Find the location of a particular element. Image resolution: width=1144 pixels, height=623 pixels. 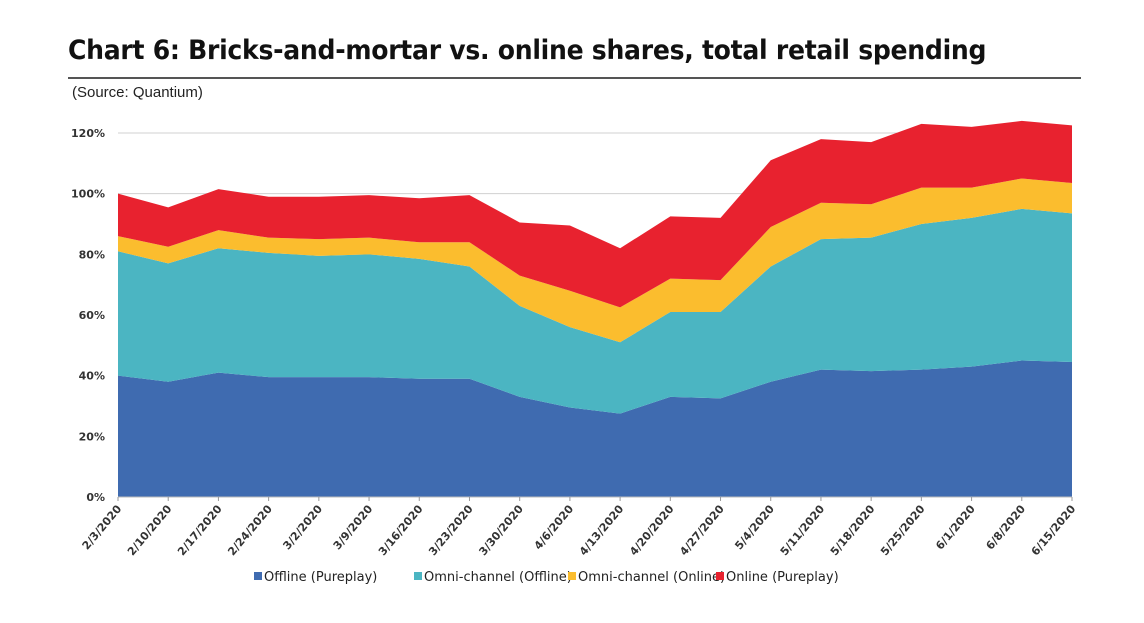

x-tick-label: 3/9/2020 is located at coordinates (353, 527).